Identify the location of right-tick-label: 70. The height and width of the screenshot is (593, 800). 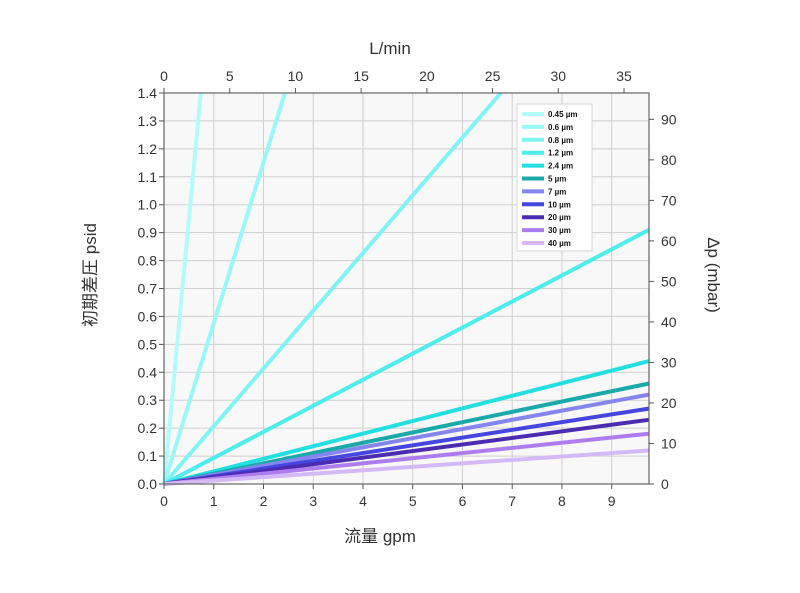
(669, 200).